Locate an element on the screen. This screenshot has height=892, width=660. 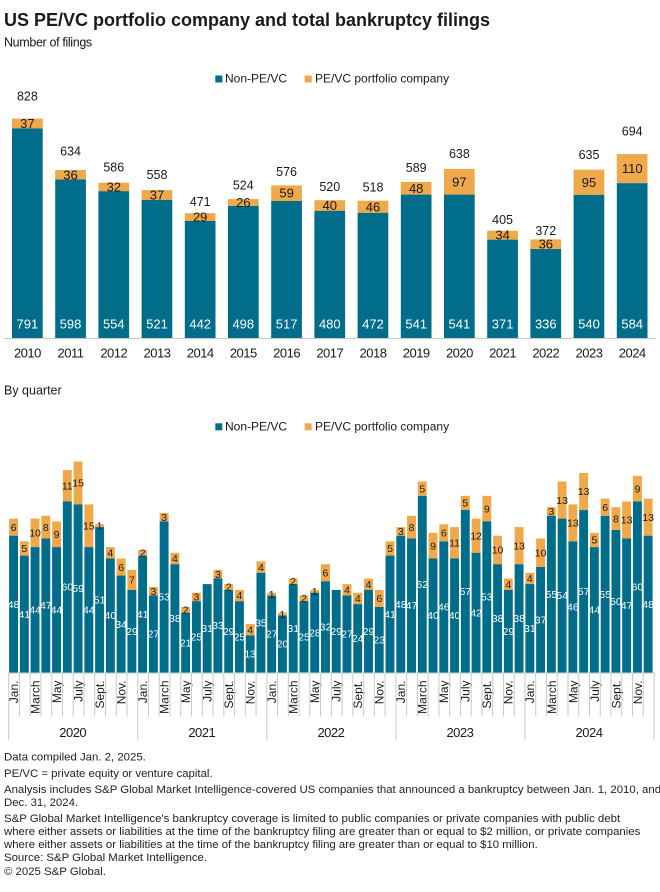
svg-text: 586 is located at coordinates (113, 168).